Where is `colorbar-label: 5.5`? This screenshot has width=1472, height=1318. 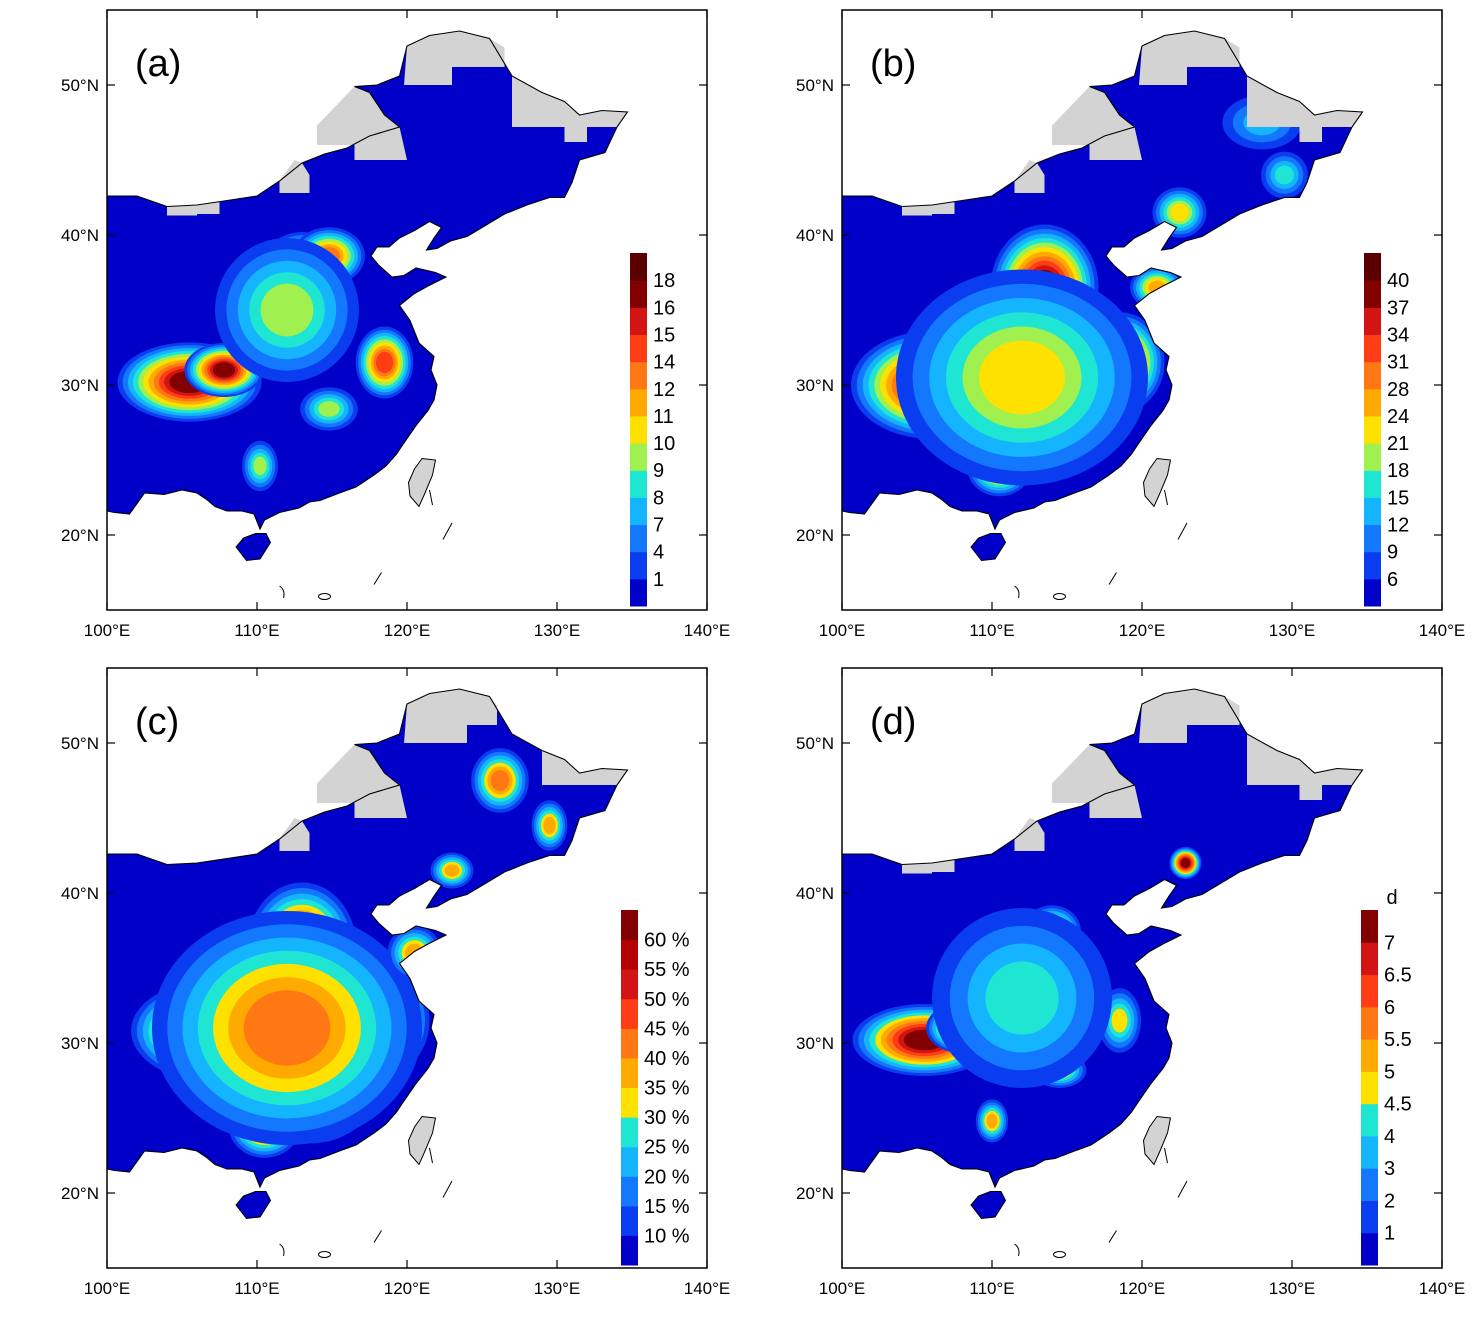
colorbar-label: 5.5 is located at coordinates (1398, 1040).